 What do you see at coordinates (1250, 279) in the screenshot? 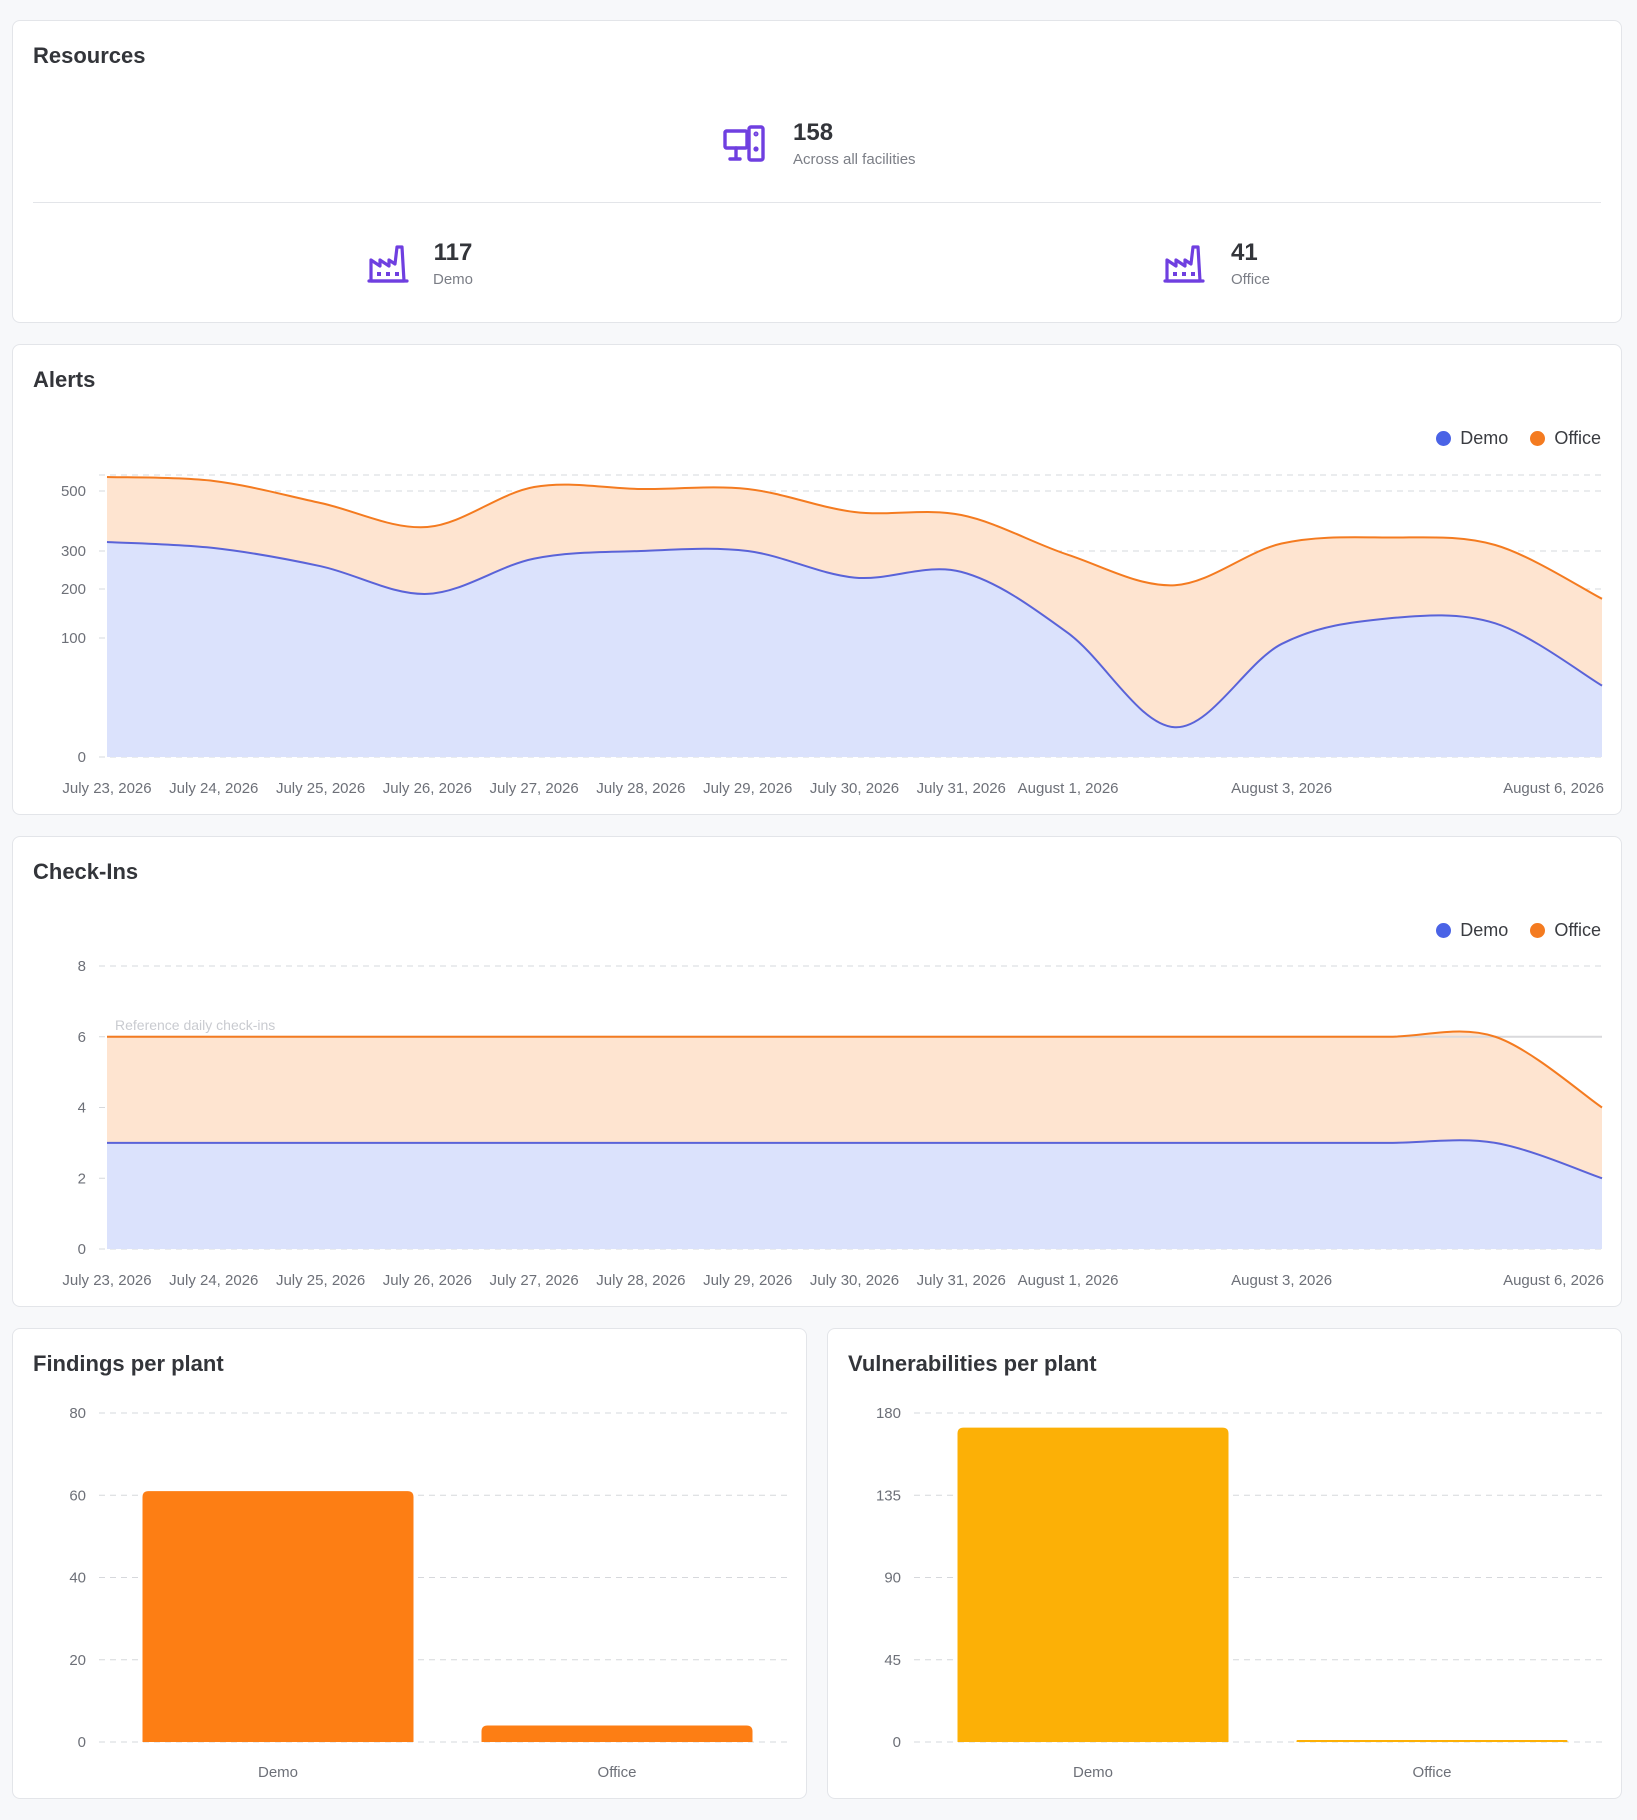
I see `facility-office-label: Office` at bounding box center [1250, 279].